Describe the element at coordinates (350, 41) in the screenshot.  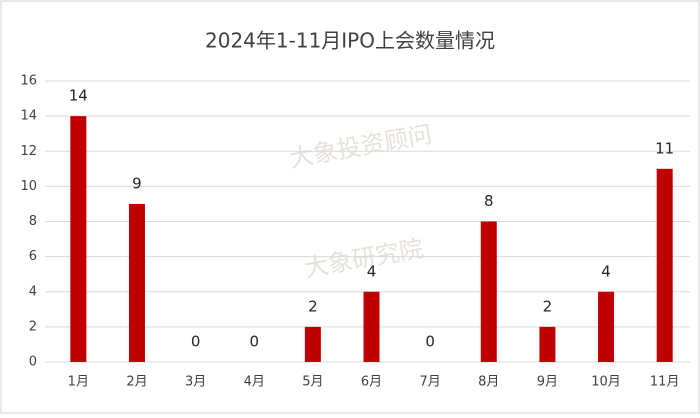
I see `chart-title: 2024年1-11月IPO上会数量情况` at that location.